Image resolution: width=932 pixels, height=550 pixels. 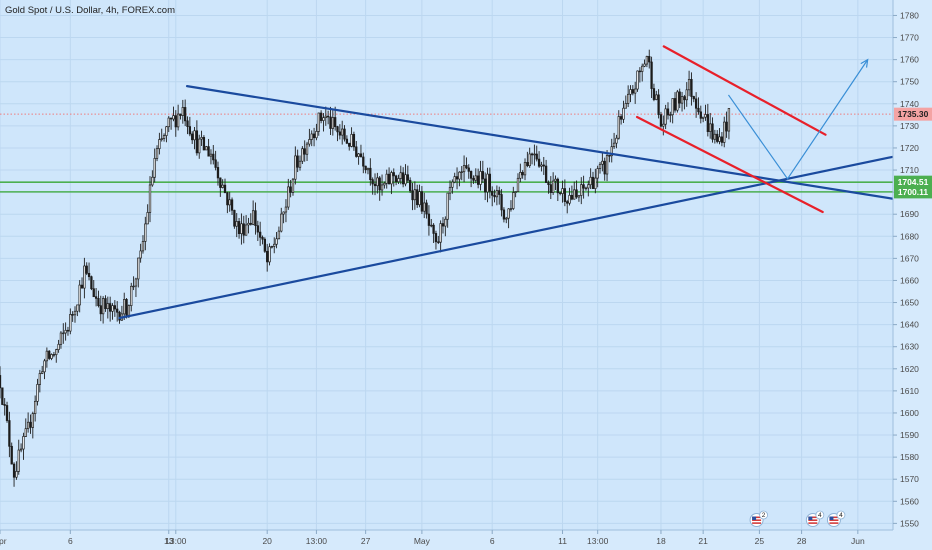 I want to click on event-count-label: 2, so click(x=764, y=515).